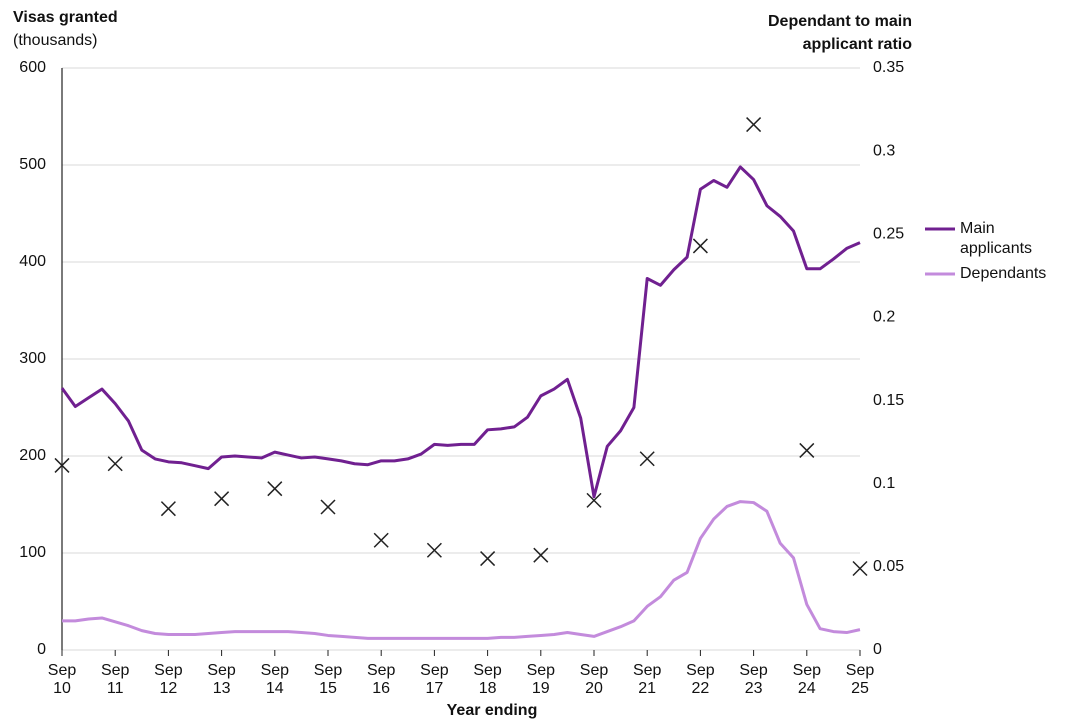 This screenshot has height=722, width=1080. I want to click on y-axis-unit: (thousands), so click(55, 40).